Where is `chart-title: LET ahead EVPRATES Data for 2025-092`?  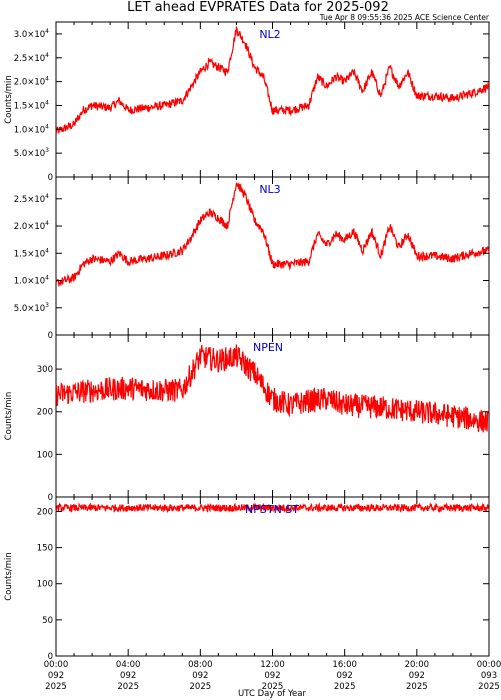 chart-title: LET ahead EVPRATES Data for 2025-092 is located at coordinates (258, 7).